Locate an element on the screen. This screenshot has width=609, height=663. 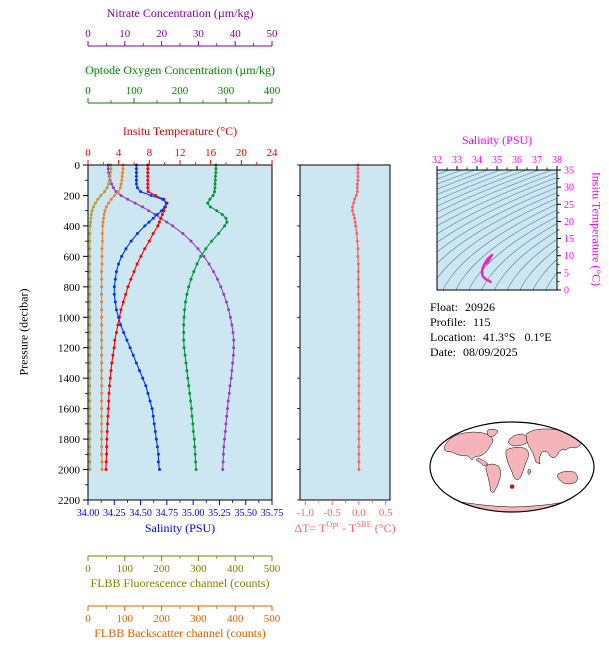
map-marker-layer is located at coordinates (512, 486).